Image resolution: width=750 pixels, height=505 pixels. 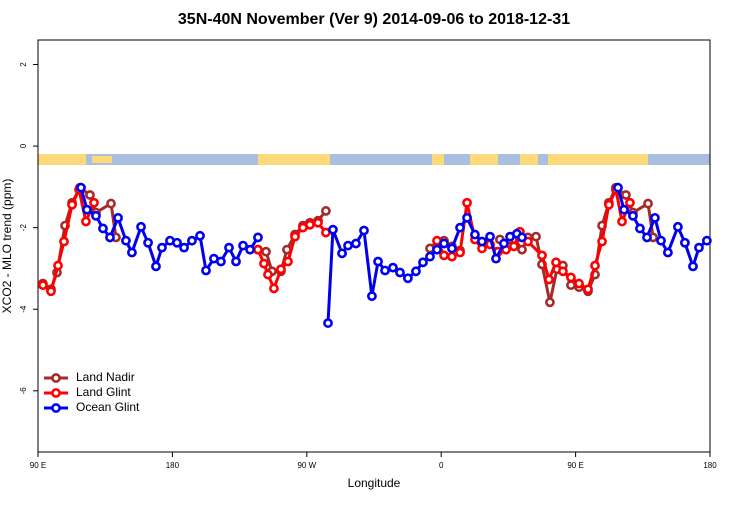 I want to click on legend-label: Land Nadir, so click(x=105, y=377).